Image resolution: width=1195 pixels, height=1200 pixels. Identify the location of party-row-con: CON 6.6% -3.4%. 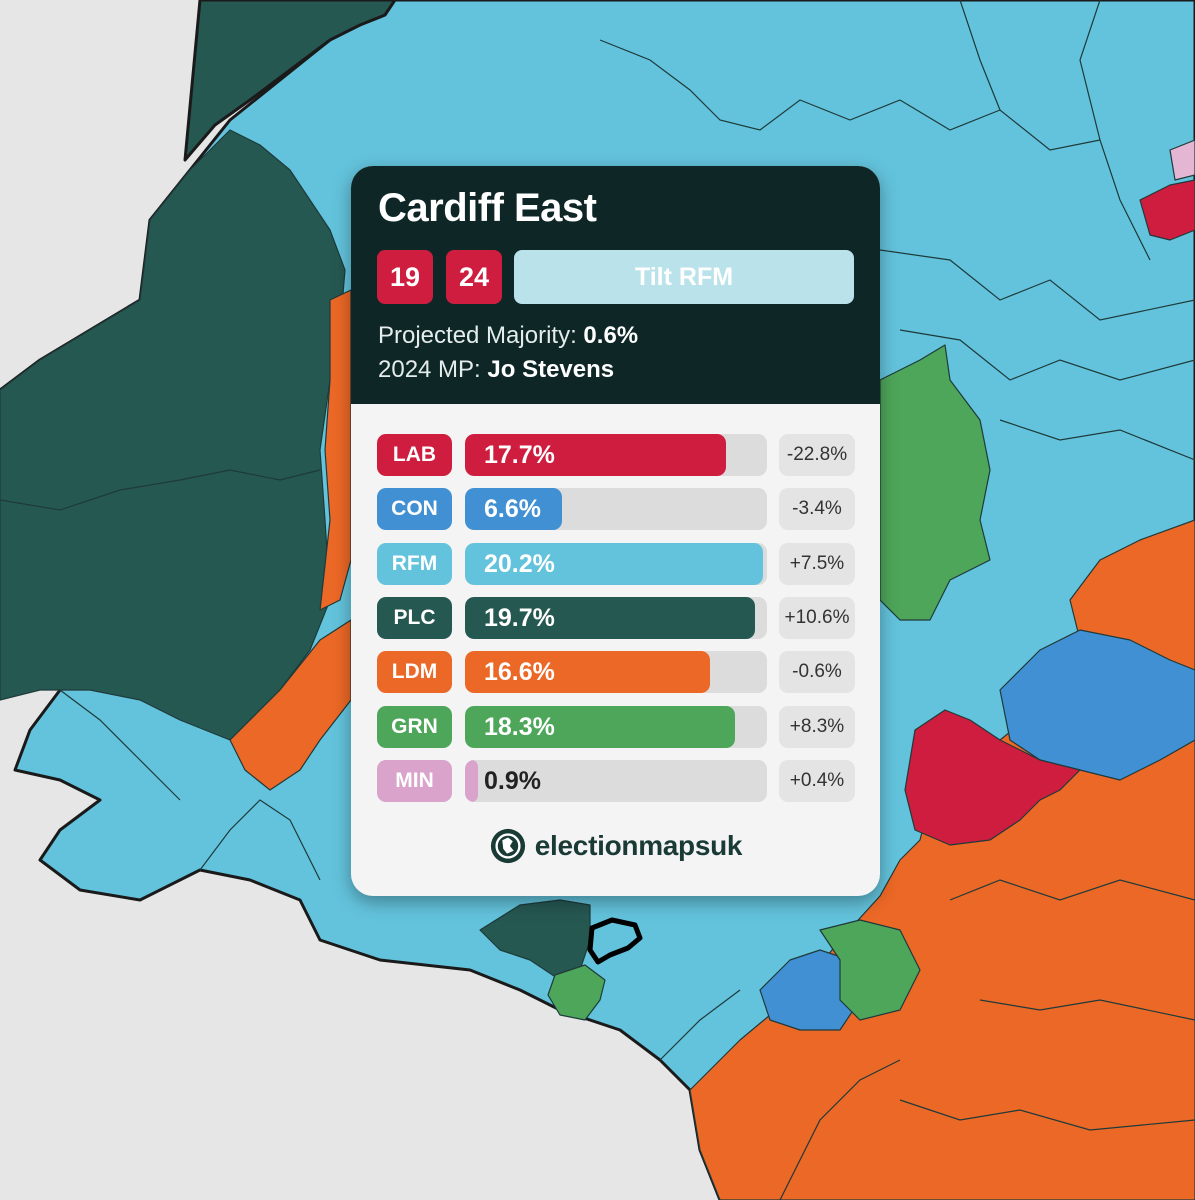
(616, 509).